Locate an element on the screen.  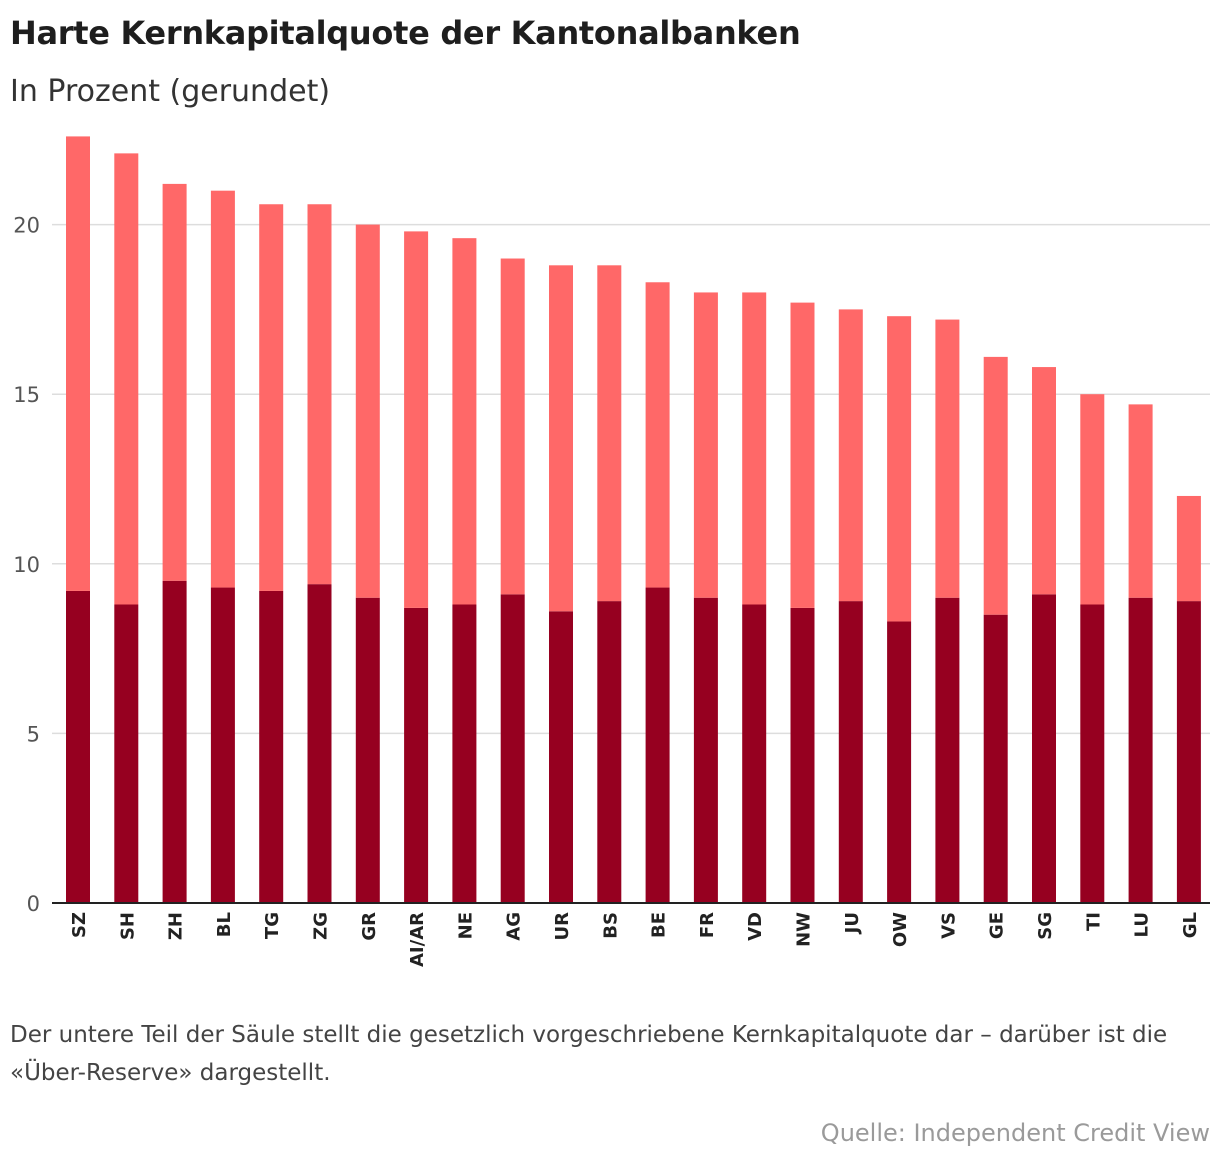
x-tick-label: SG is located at coordinates (1045, 926).